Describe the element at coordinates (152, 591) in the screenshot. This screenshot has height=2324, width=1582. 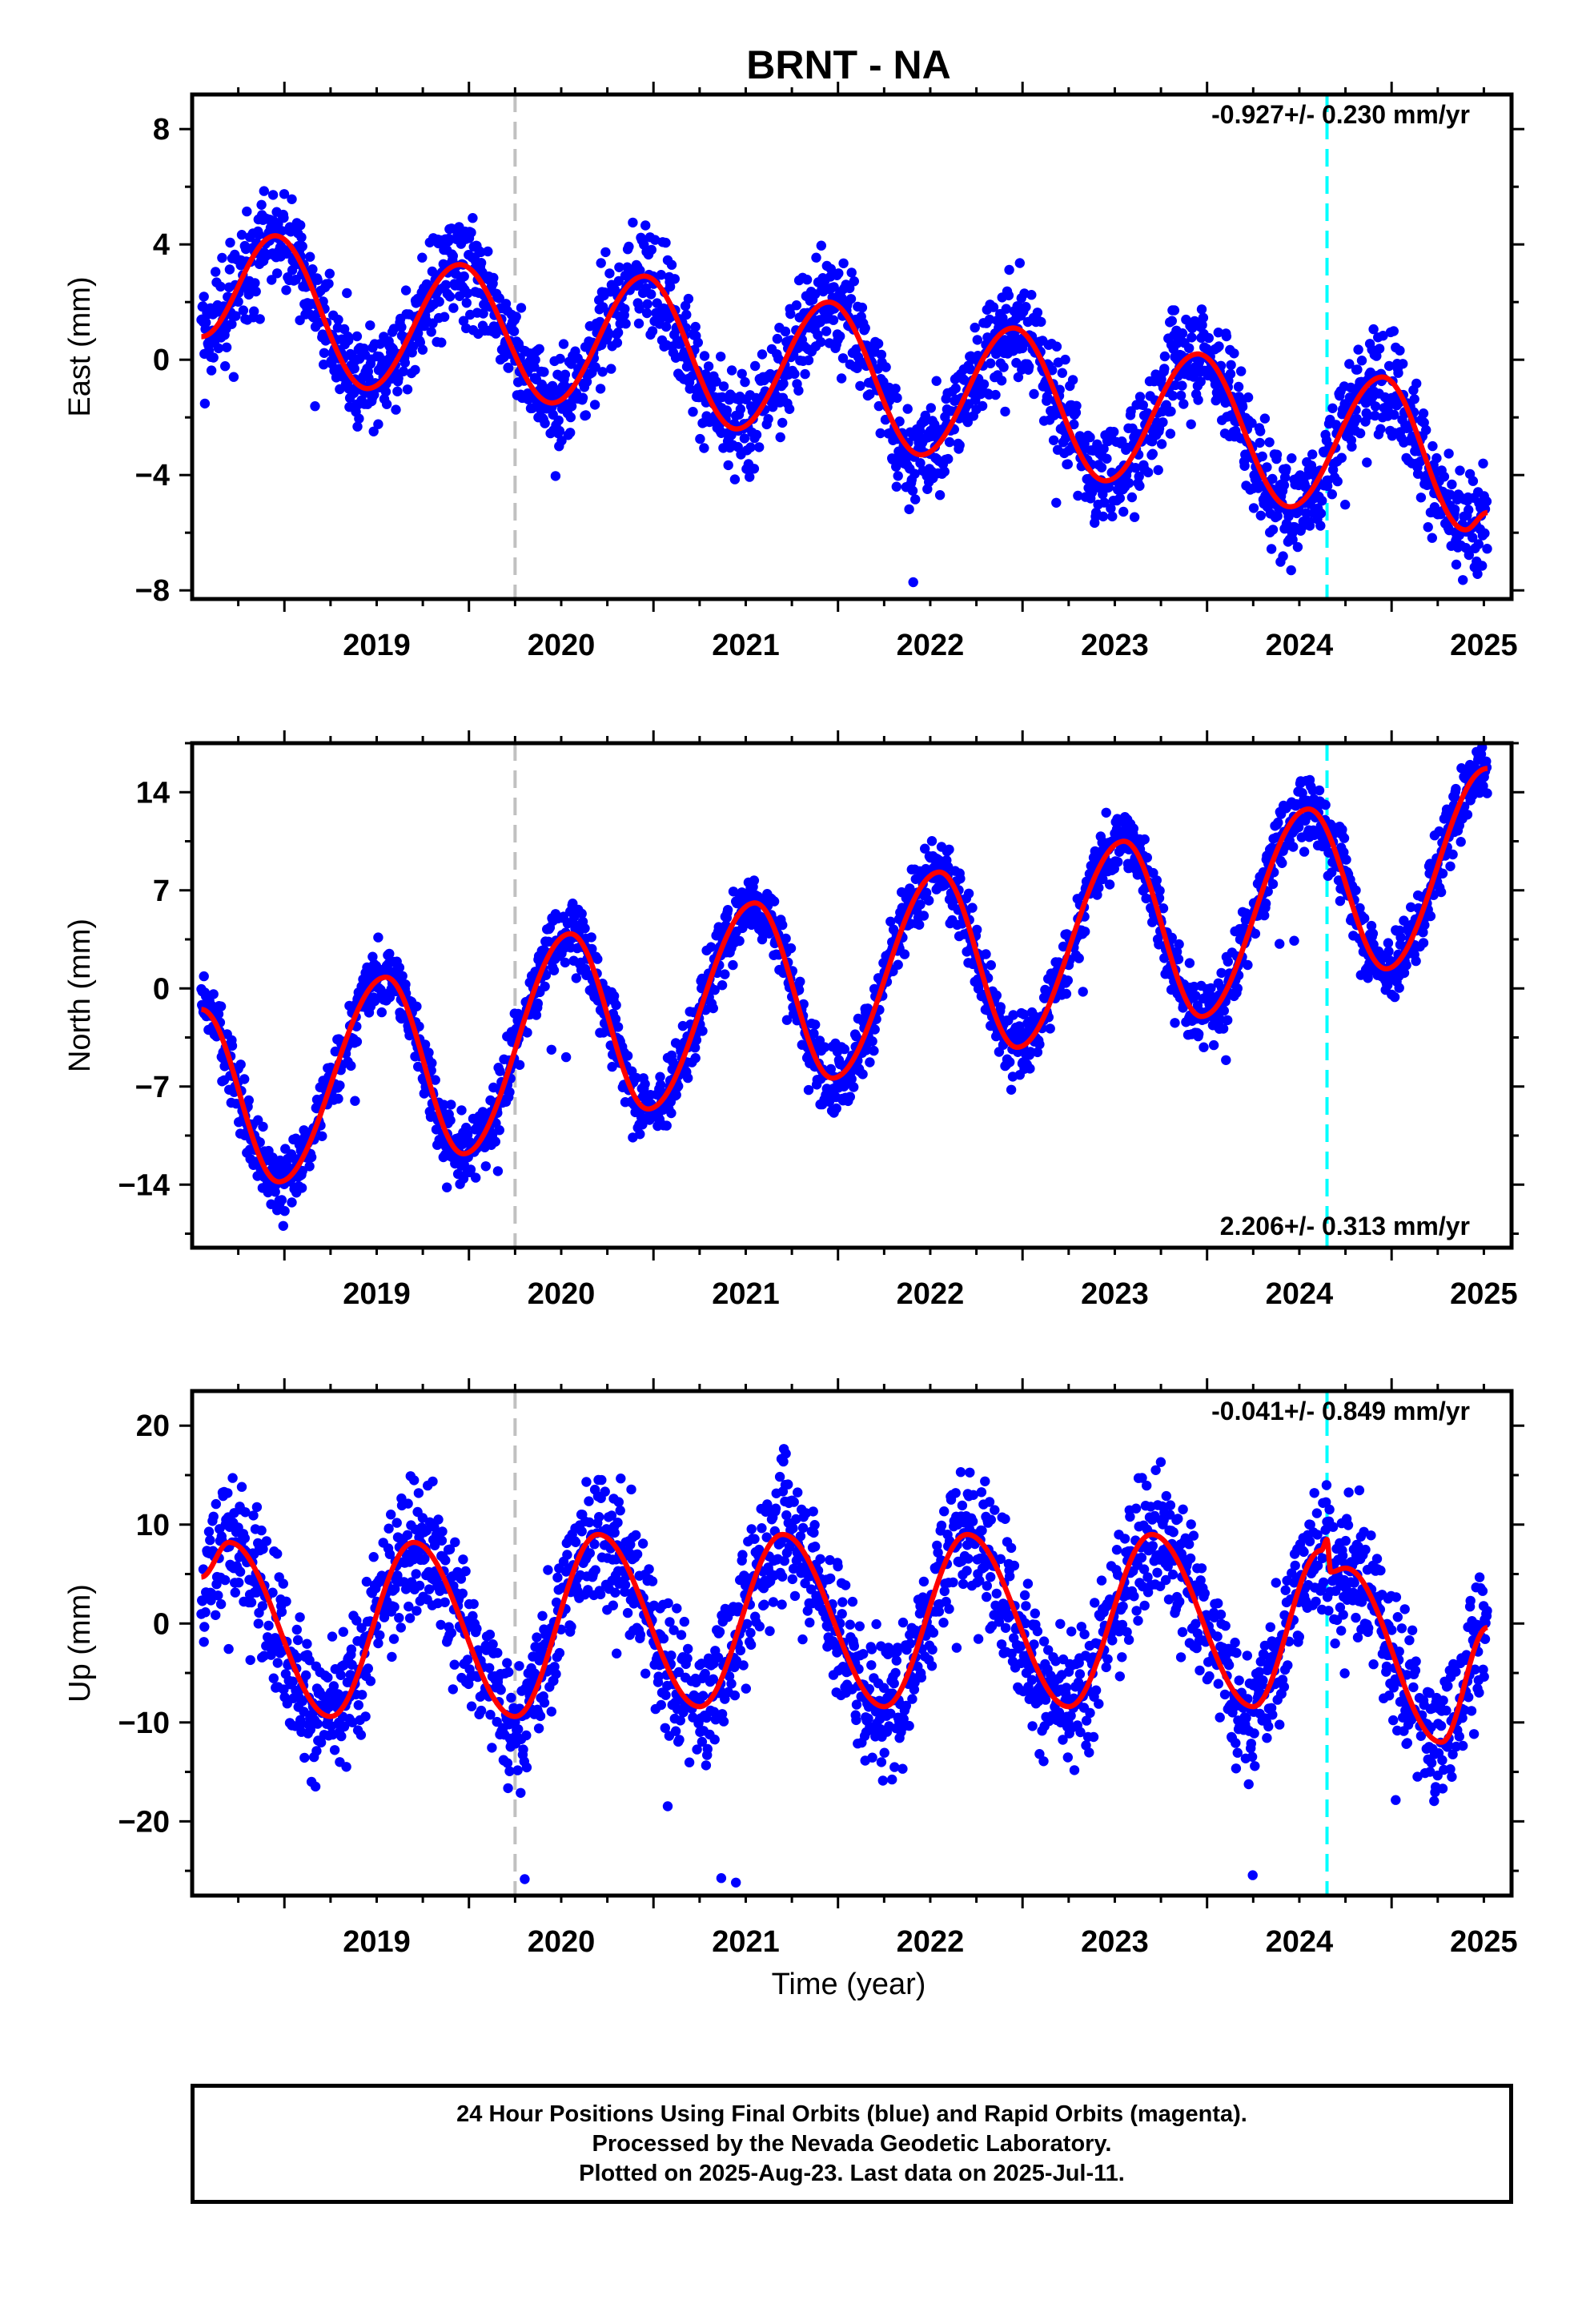
I see `east-y-tick-label: −8` at that location.